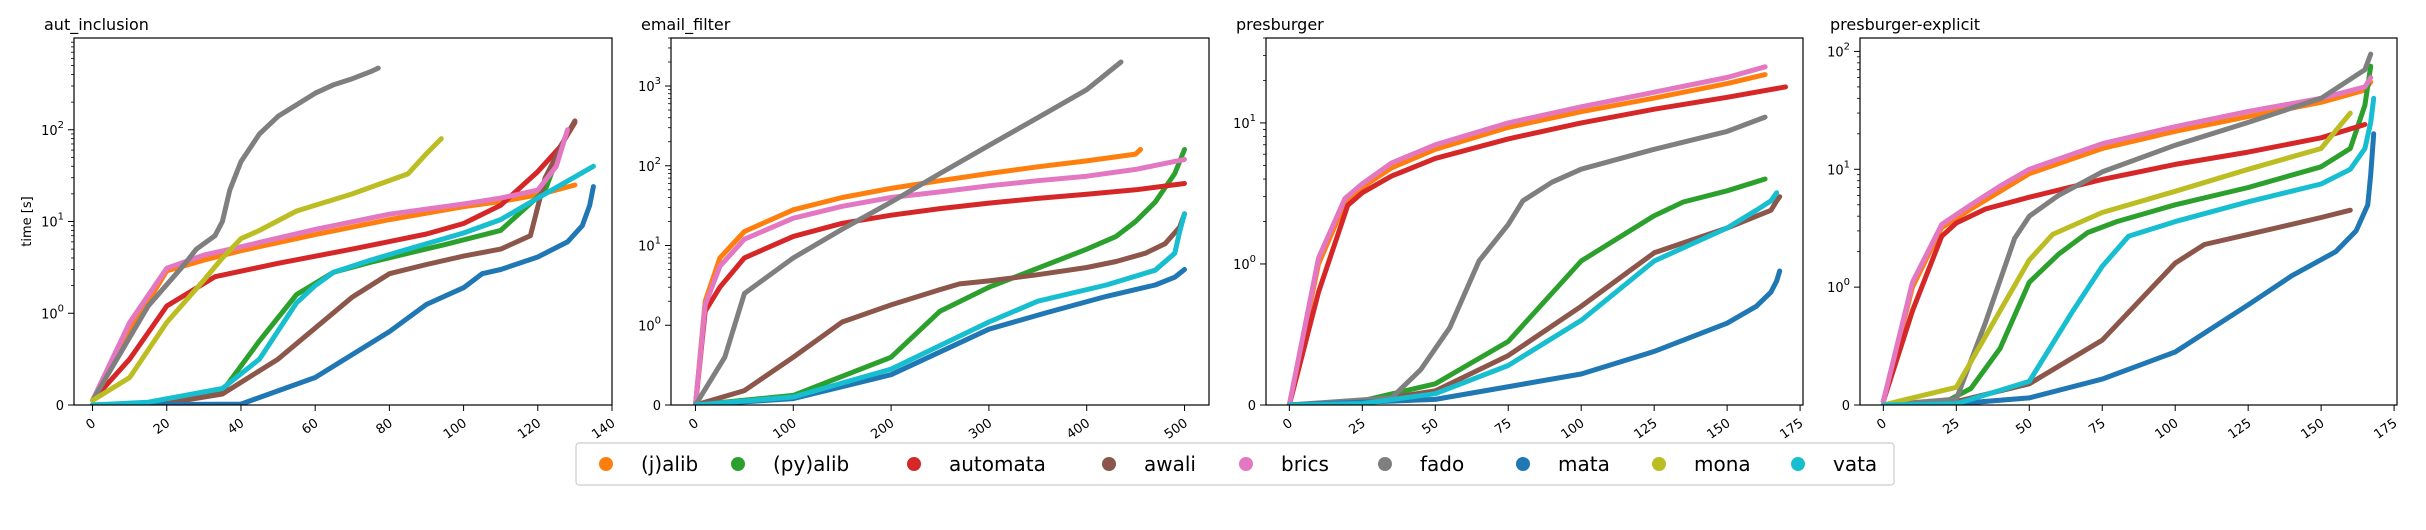  What do you see at coordinates (997, 464) in the screenshot?
I see `legend-label: automata` at bounding box center [997, 464].